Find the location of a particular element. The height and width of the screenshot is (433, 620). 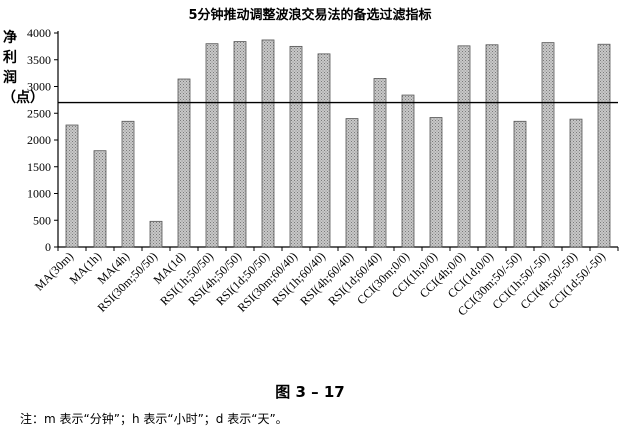

y-axis-label-text: 净利润（点） is located at coordinates (23, 68).